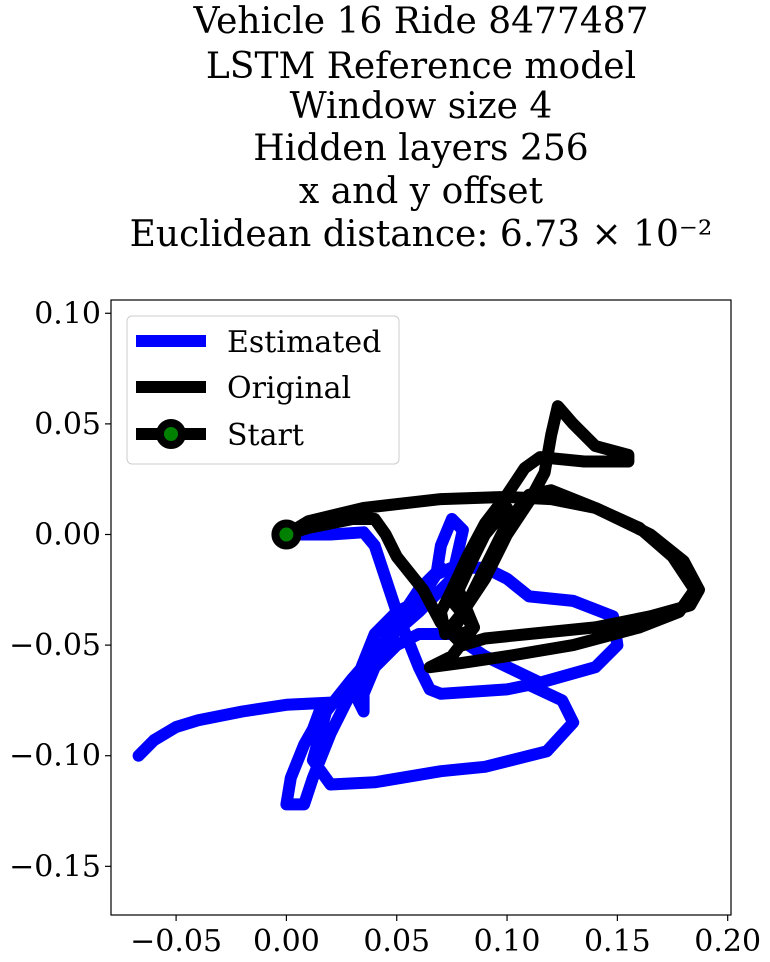  I want to click on y-axis: 0.10 0.05 0.00 −0.05 −0.10 −0.15, so click(60, 590).